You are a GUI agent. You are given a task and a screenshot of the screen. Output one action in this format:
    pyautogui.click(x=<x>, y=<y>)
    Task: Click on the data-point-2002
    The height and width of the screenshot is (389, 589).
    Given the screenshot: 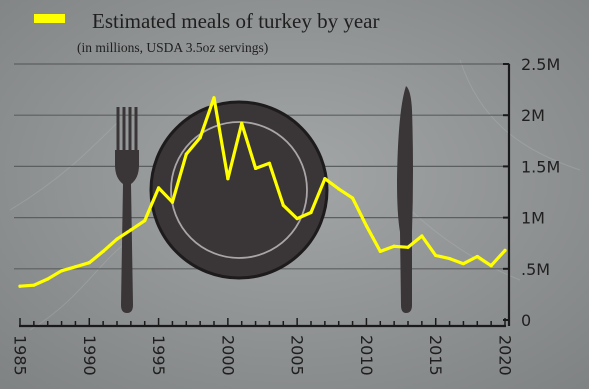 What is the action you would take?
    pyautogui.click(x=255, y=168)
    